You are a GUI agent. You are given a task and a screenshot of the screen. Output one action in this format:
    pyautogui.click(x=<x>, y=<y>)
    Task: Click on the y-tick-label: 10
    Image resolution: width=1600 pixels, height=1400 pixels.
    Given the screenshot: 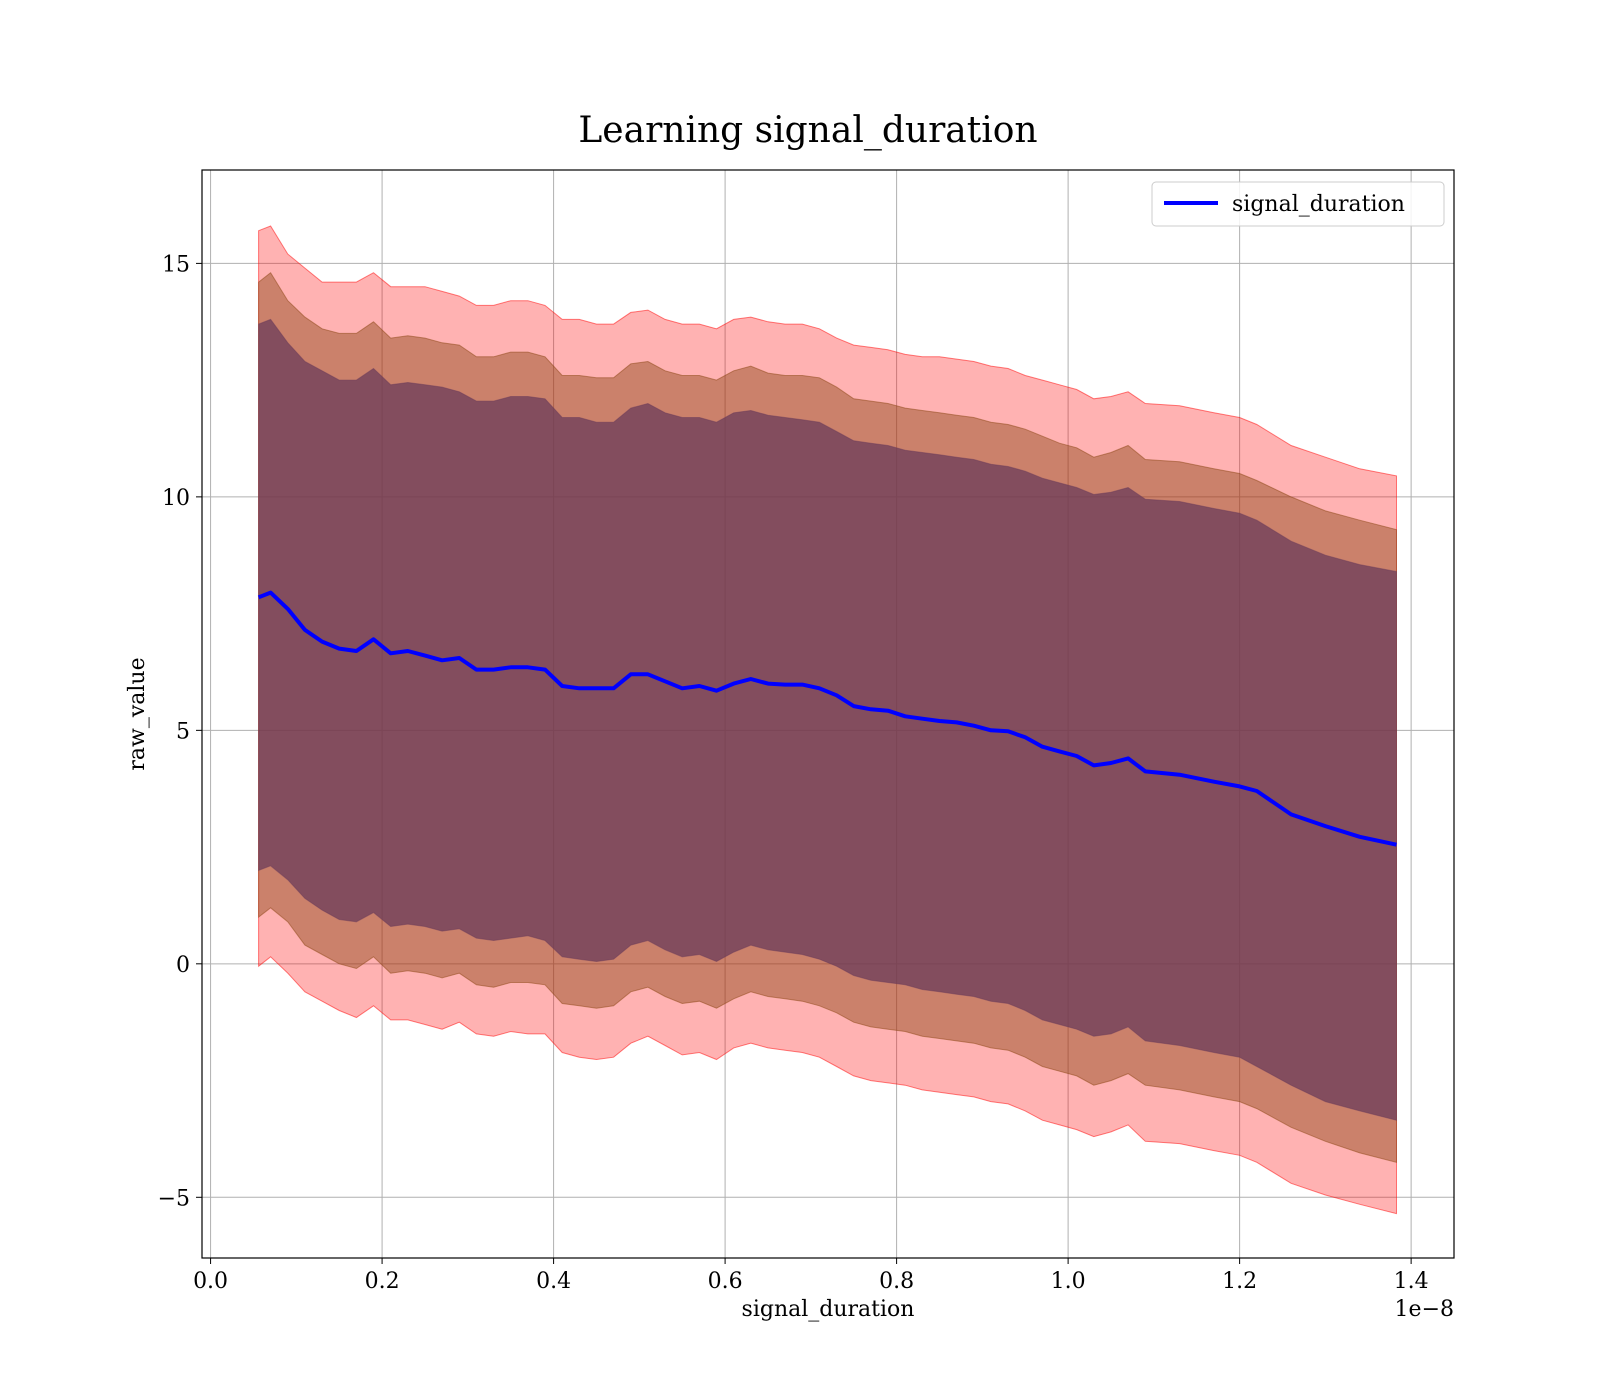 What is the action you would take?
    pyautogui.click(x=176, y=498)
    